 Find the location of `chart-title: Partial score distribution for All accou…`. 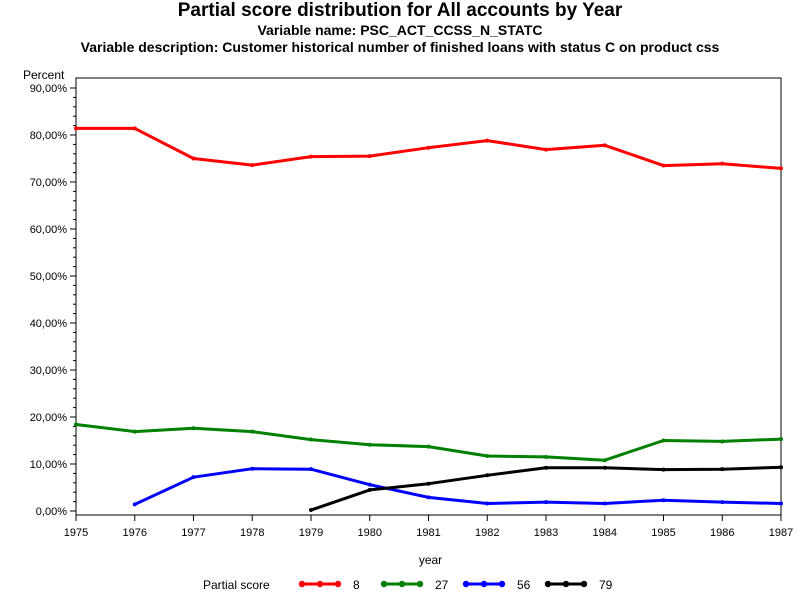

chart-title: Partial score distribution for All accou… is located at coordinates (400, 10).